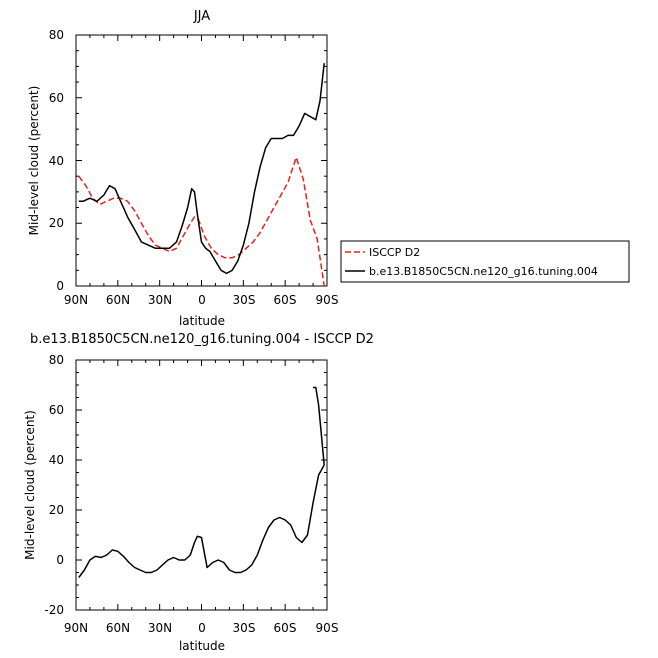 This screenshot has height=658, width=658. What do you see at coordinates (327, 628) in the screenshot?
I see `panel-2-xtick-label: 90S` at bounding box center [327, 628].